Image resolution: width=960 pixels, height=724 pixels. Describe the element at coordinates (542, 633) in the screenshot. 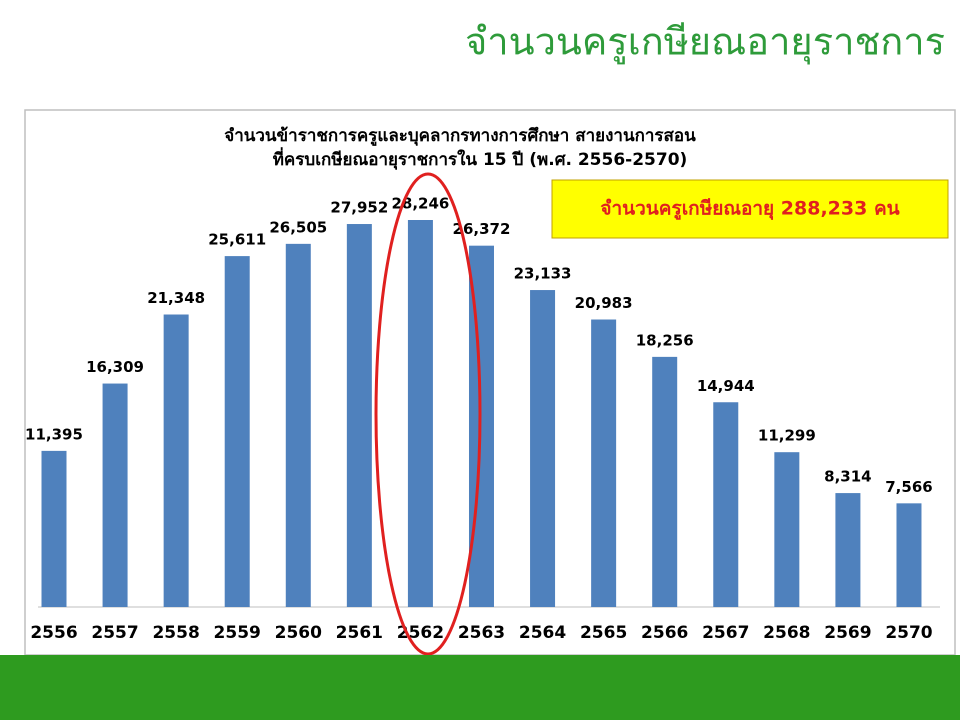

I see `x-tick-label: 2564` at that location.